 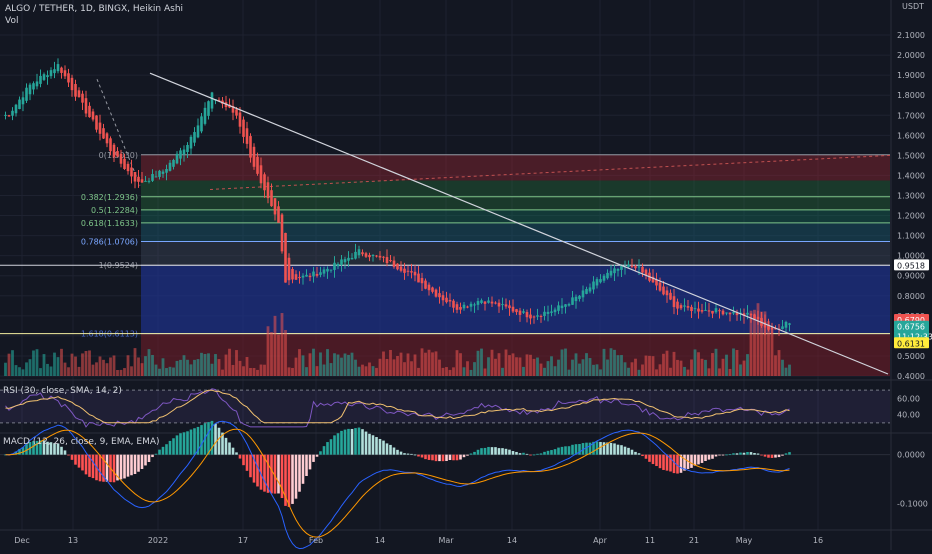 I want to click on price-tick-2: 1.9000, so click(x=911, y=75).